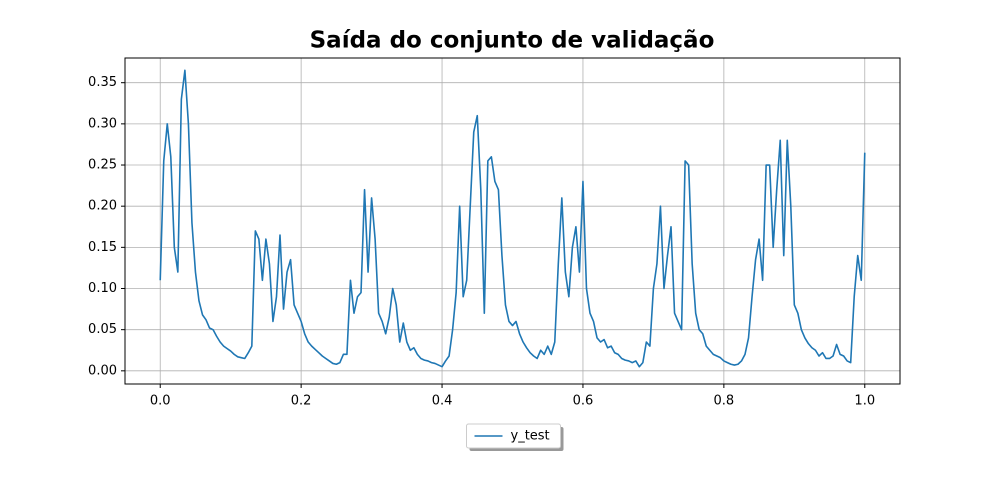  What do you see at coordinates (102, 82) in the screenshot?
I see `y-tick-label: 0.35` at bounding box center [102, 82].